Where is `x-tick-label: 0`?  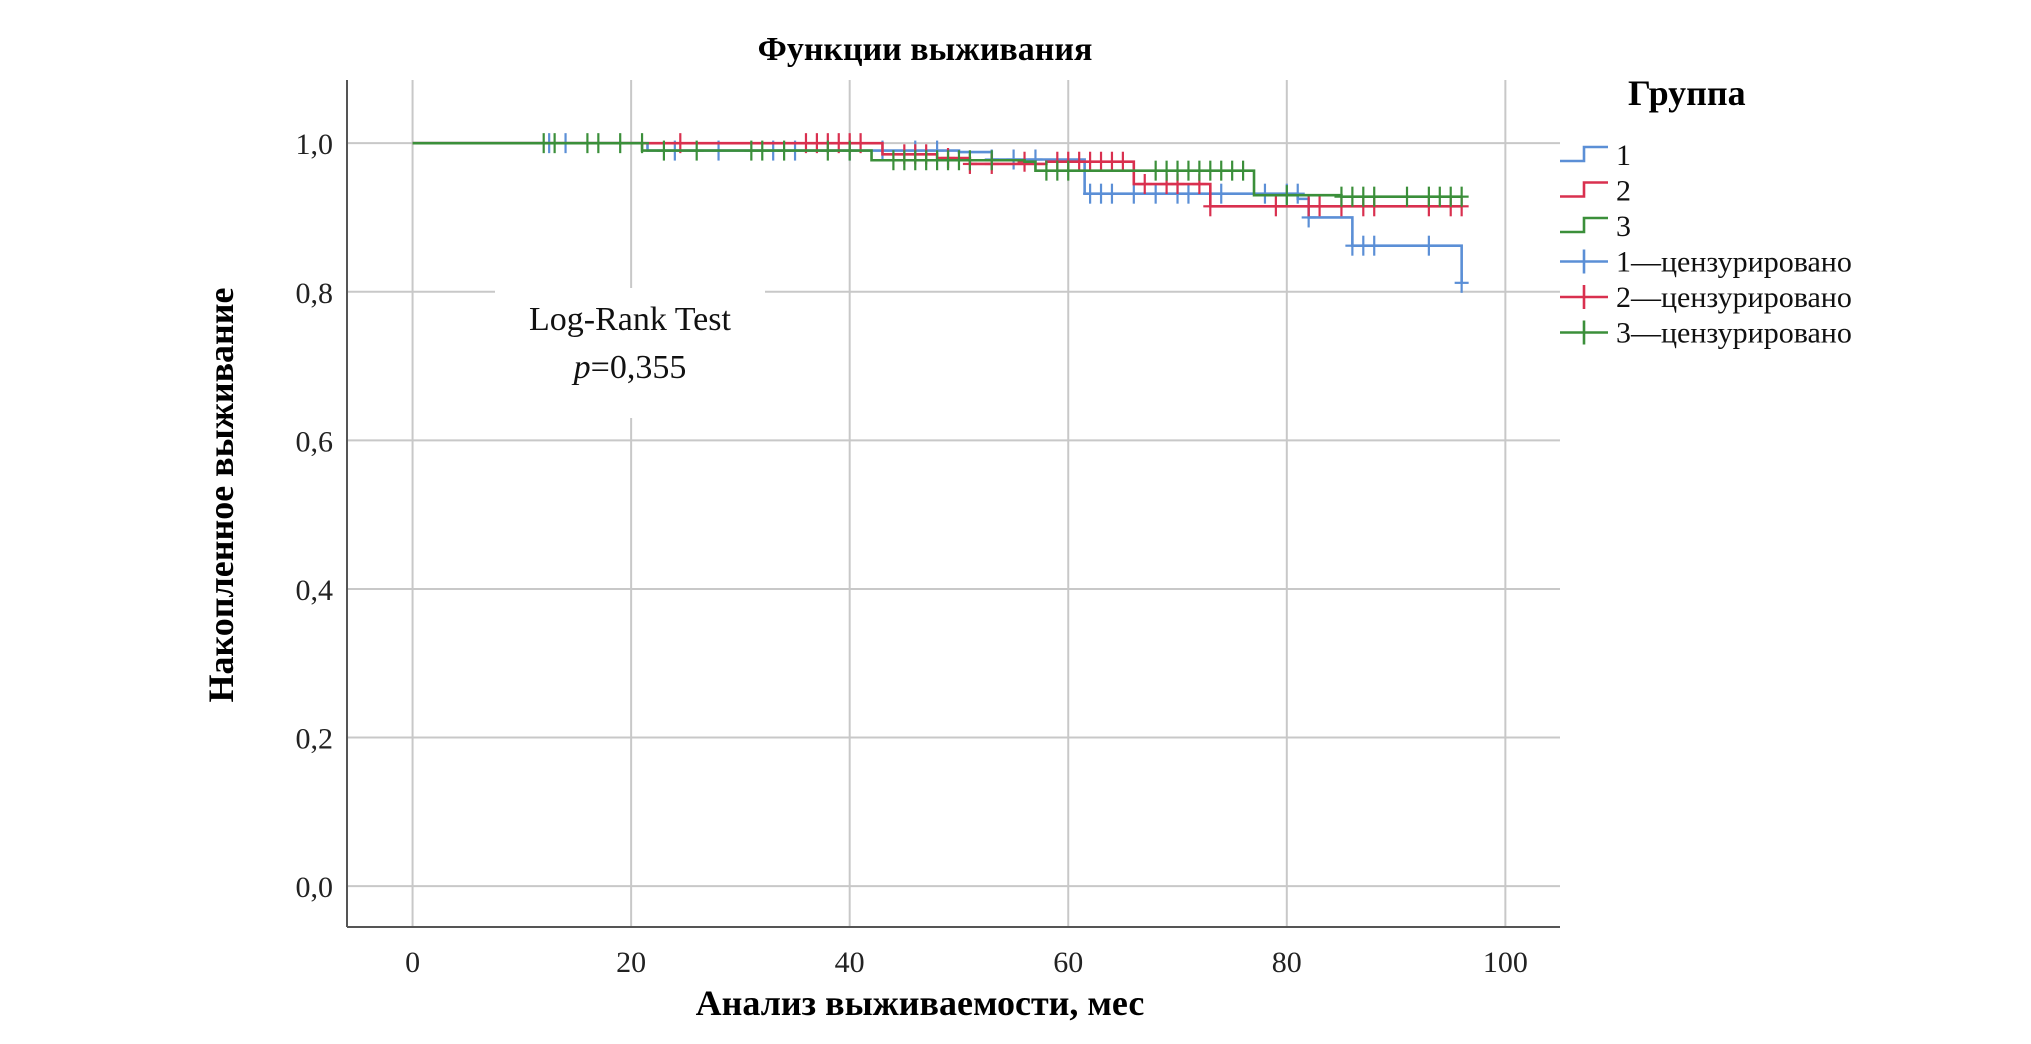 x-tick-label: 0 is located at coordinates (412, 962).